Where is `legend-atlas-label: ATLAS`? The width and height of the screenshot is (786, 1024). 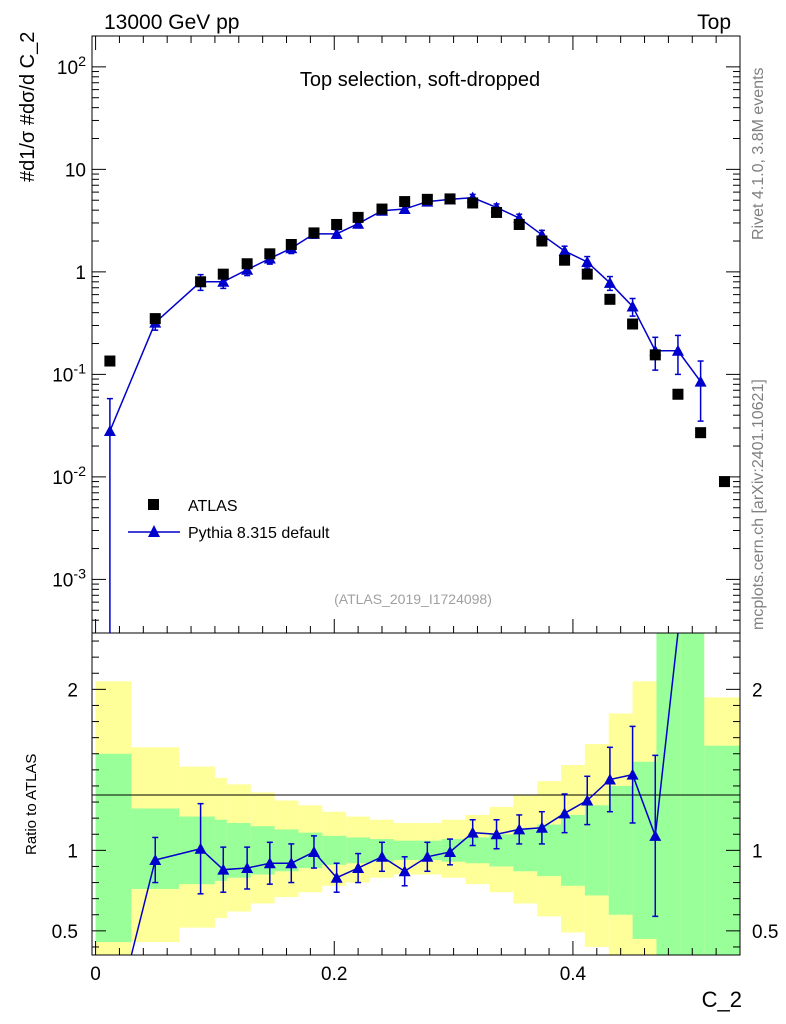 legend-atlas-label: ATLAS is located at coordinates (213, 506).